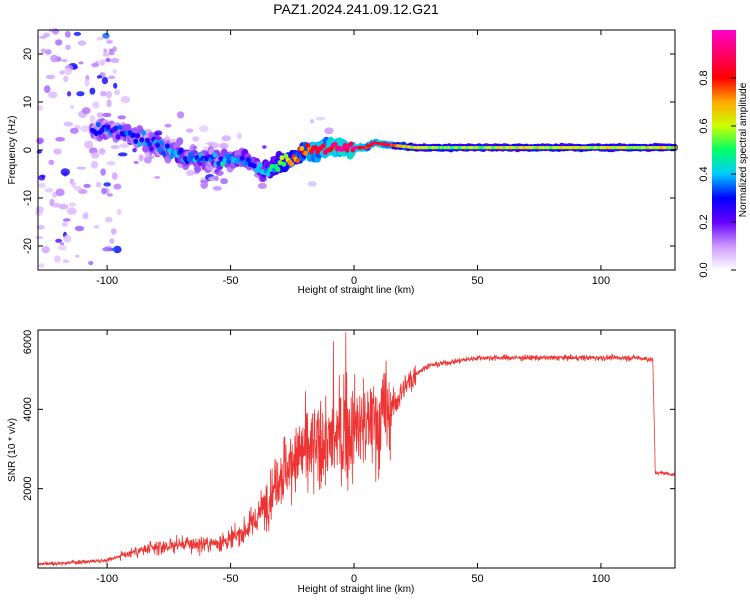 The width and height of the screenshot is (750, 600). What do you see at coordinates (356, 9) in the screenshot?
I see `figure-title: PAZ1.2024.241.09.12.G21` at bounding box center [356, 9].